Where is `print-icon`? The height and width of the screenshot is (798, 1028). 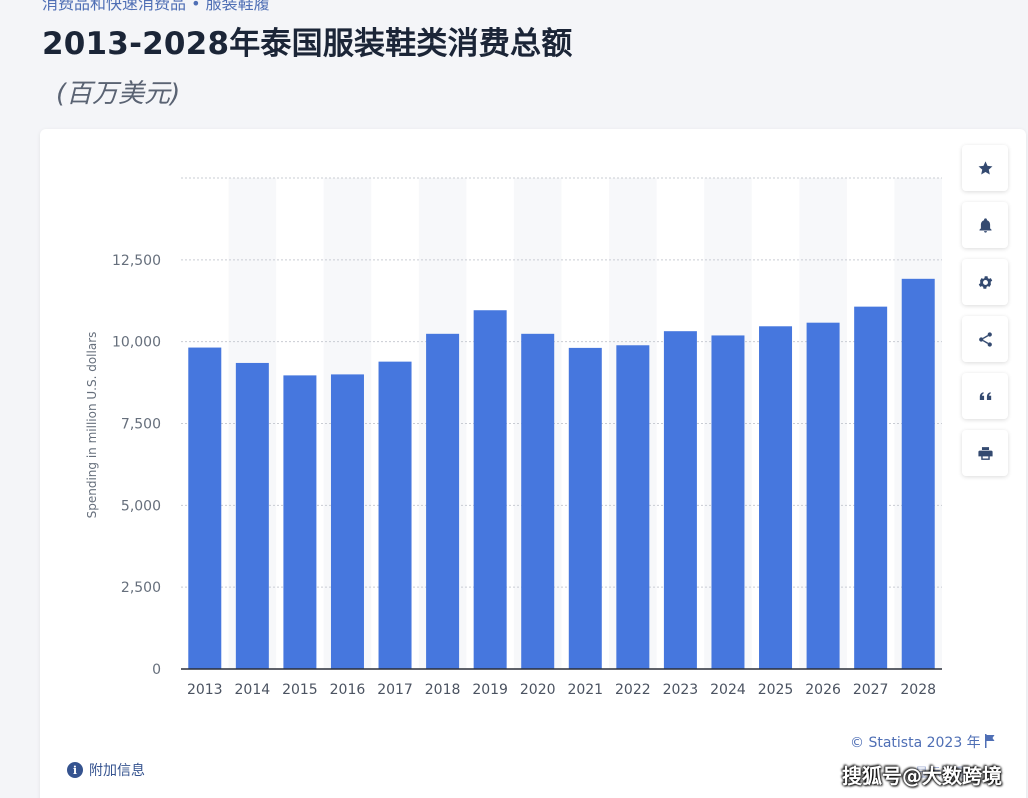 print-icon is located at coordinates (985, 453).